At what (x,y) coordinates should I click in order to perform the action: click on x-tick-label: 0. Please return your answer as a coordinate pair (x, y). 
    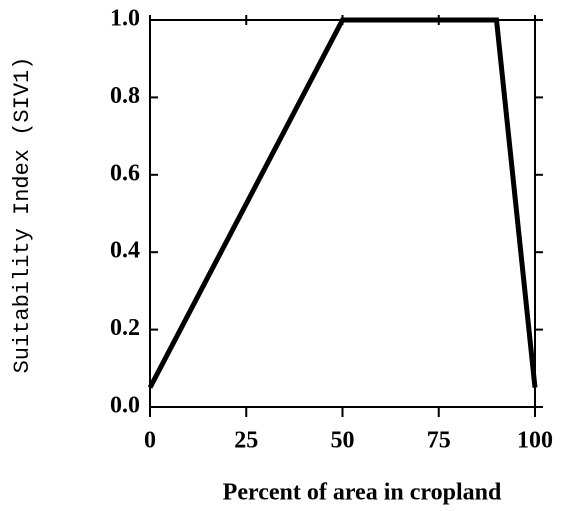
    Looking at the image, I should click on (150, 441).